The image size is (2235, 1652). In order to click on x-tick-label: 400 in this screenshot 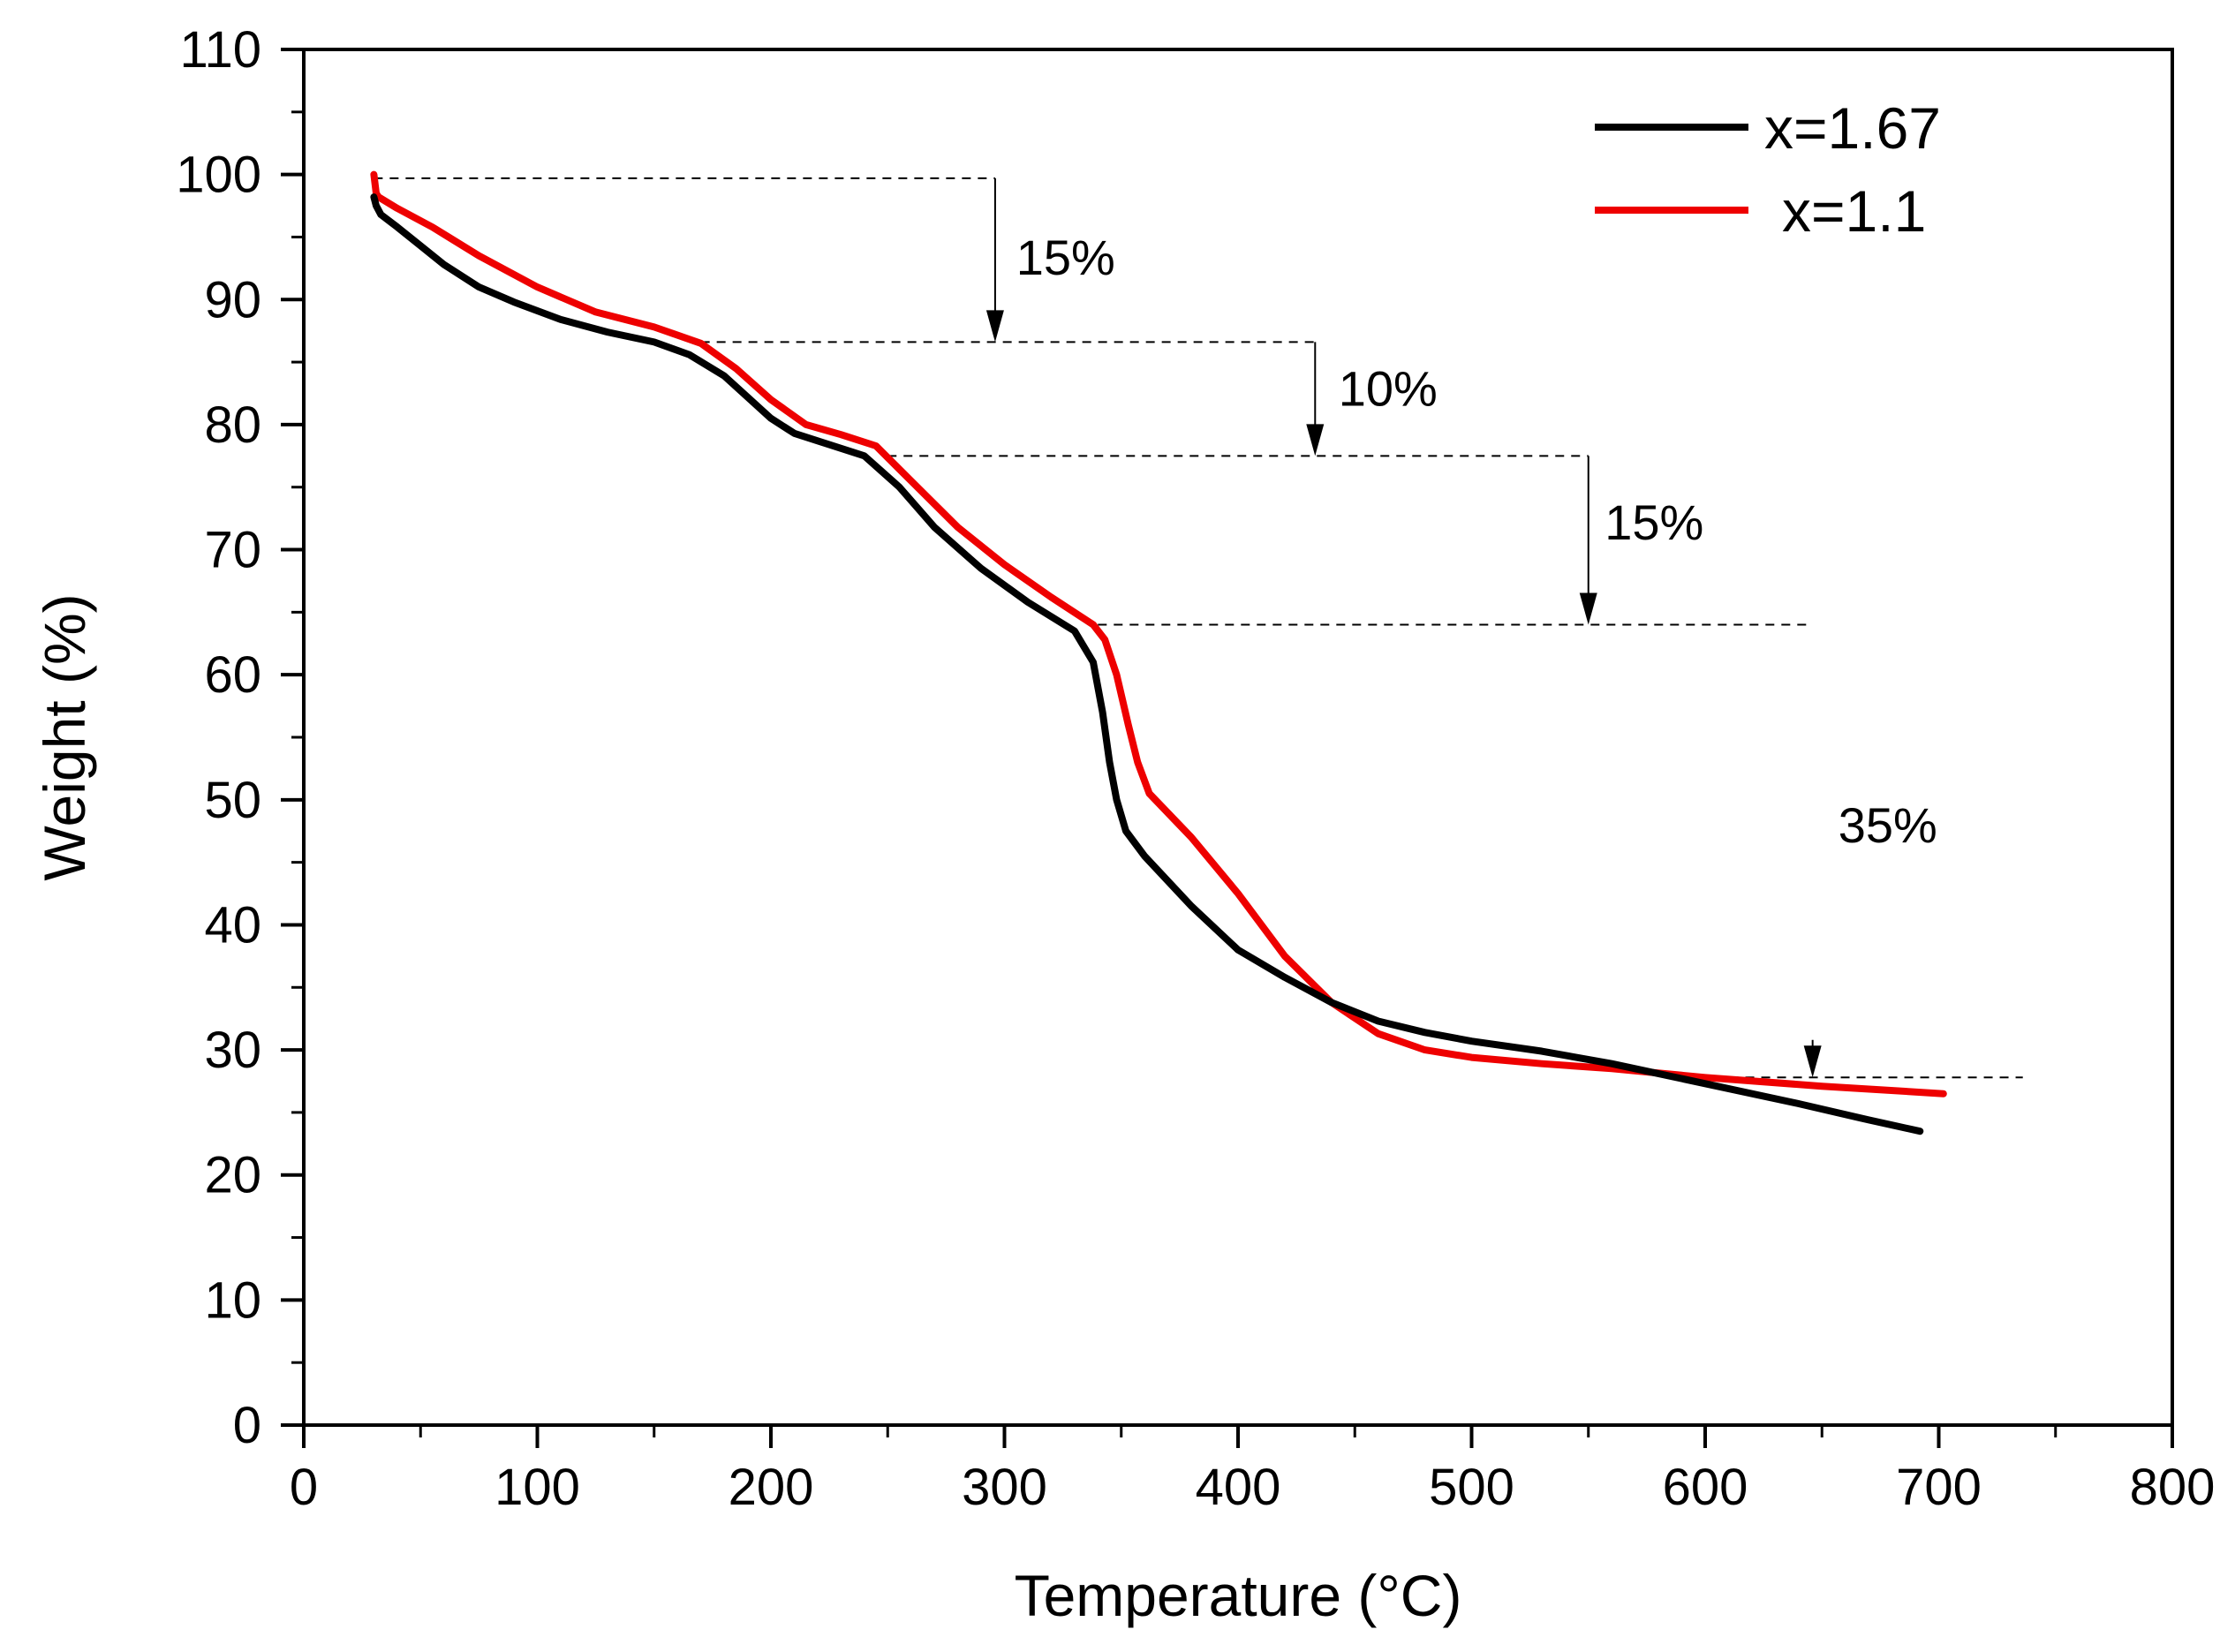, I will do `click(1238, 1488)`.